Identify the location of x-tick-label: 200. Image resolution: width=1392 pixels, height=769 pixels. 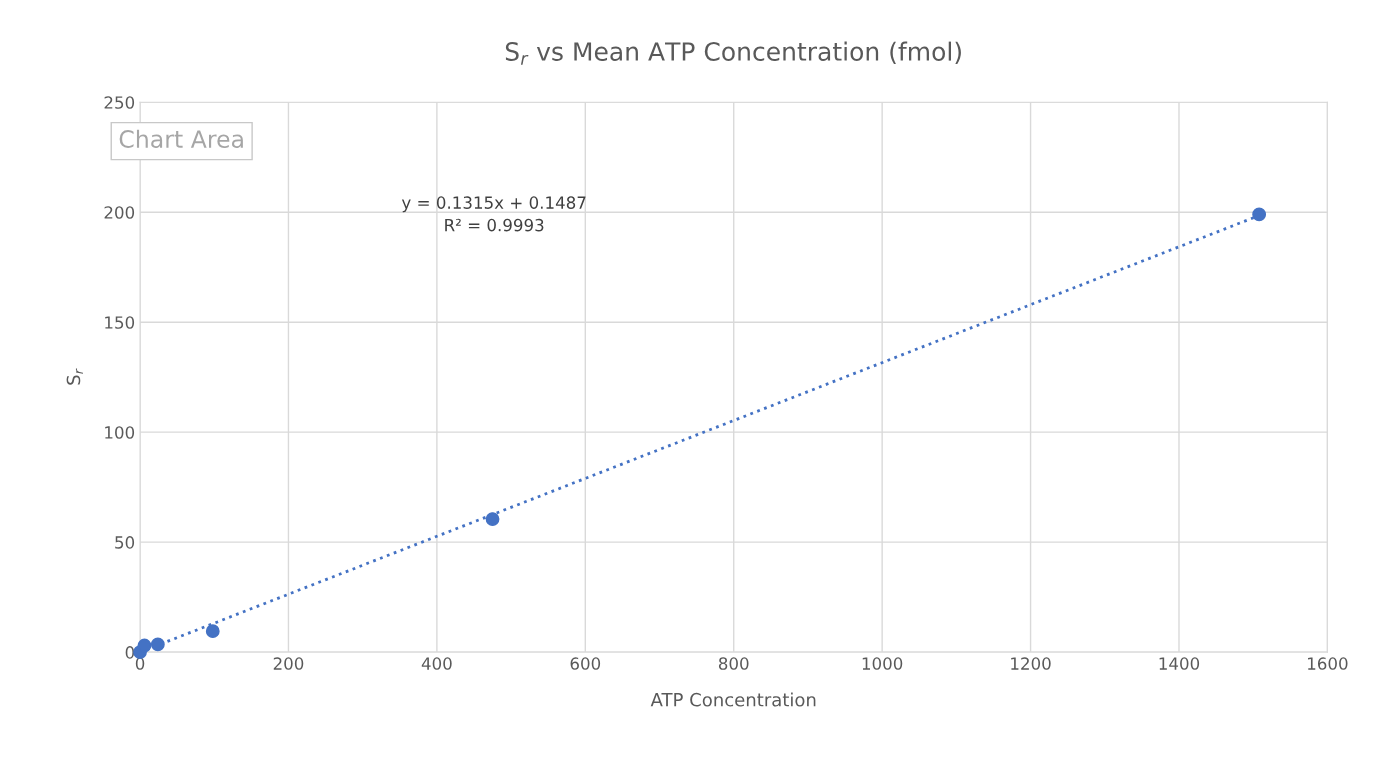
(288, 663).